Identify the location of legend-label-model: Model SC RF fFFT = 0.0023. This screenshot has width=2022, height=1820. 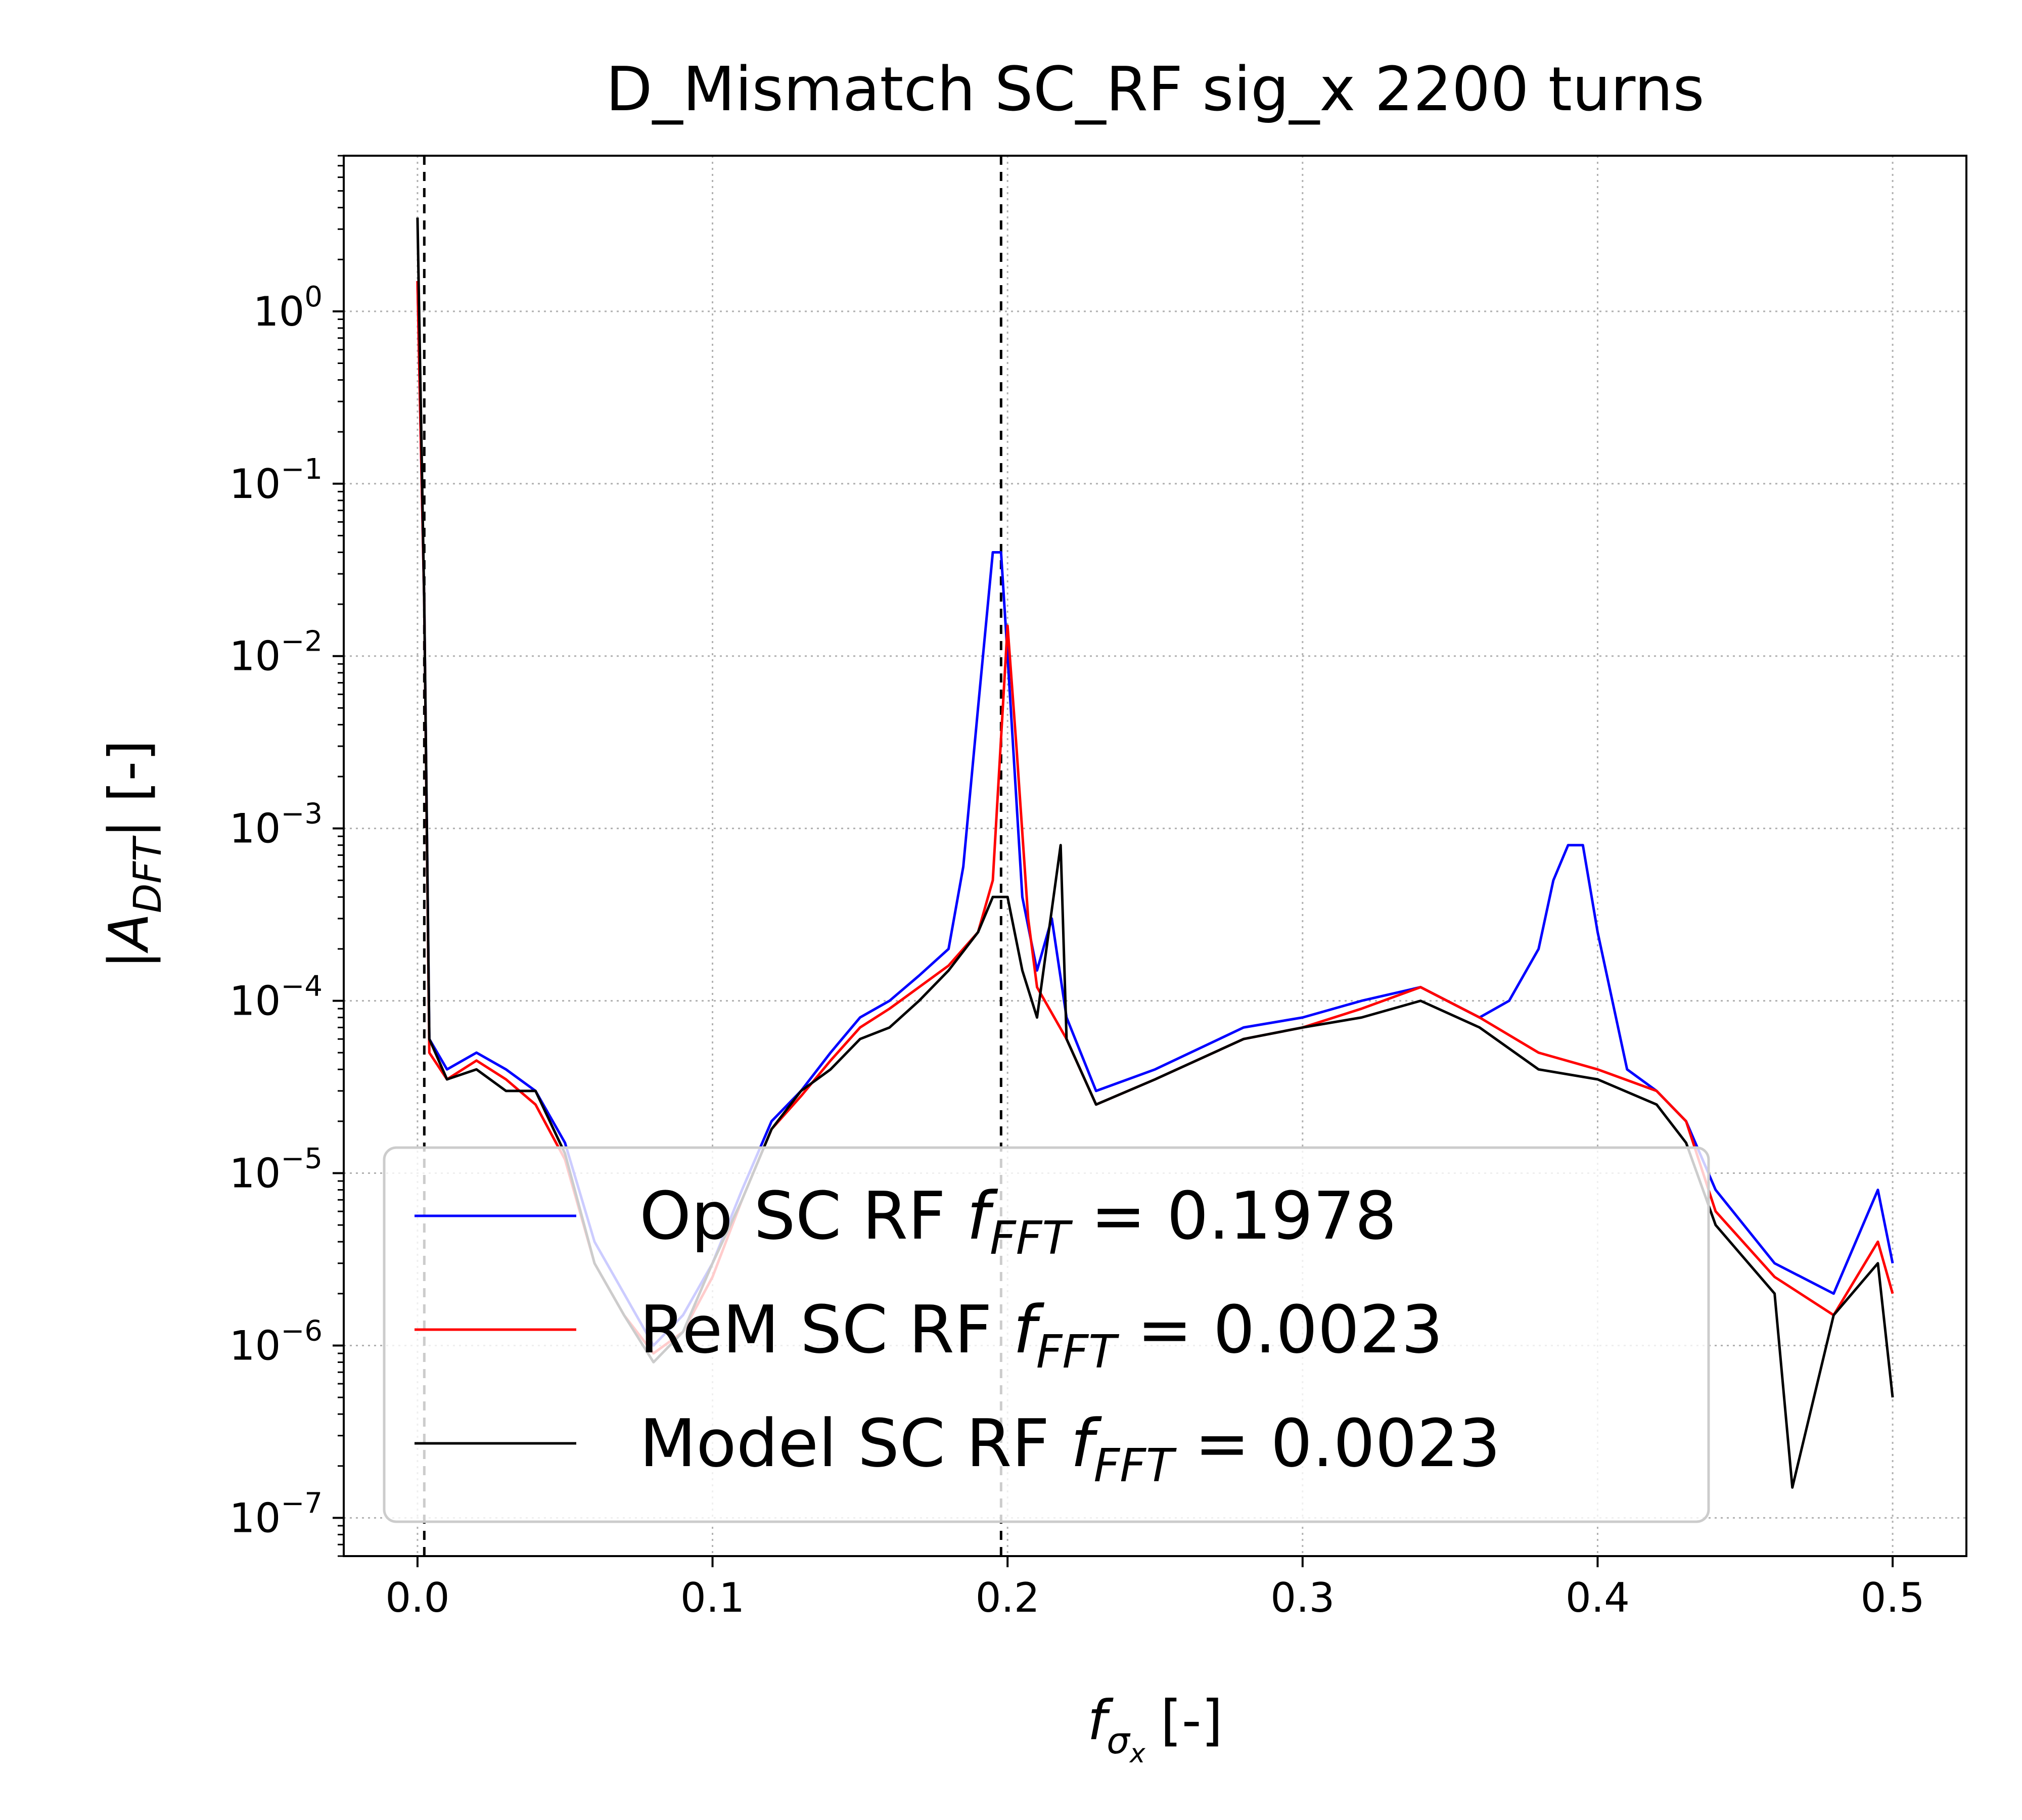
(1069, 1448).